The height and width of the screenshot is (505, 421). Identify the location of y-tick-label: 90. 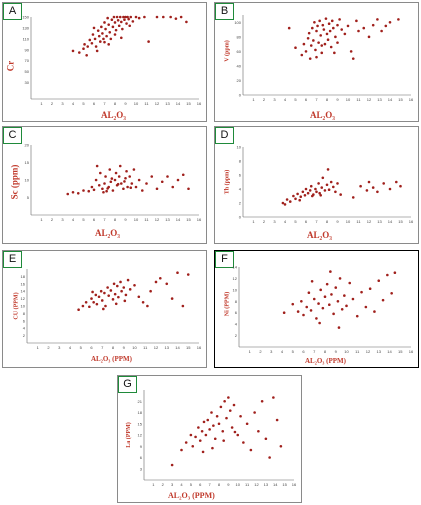
(27, 49).